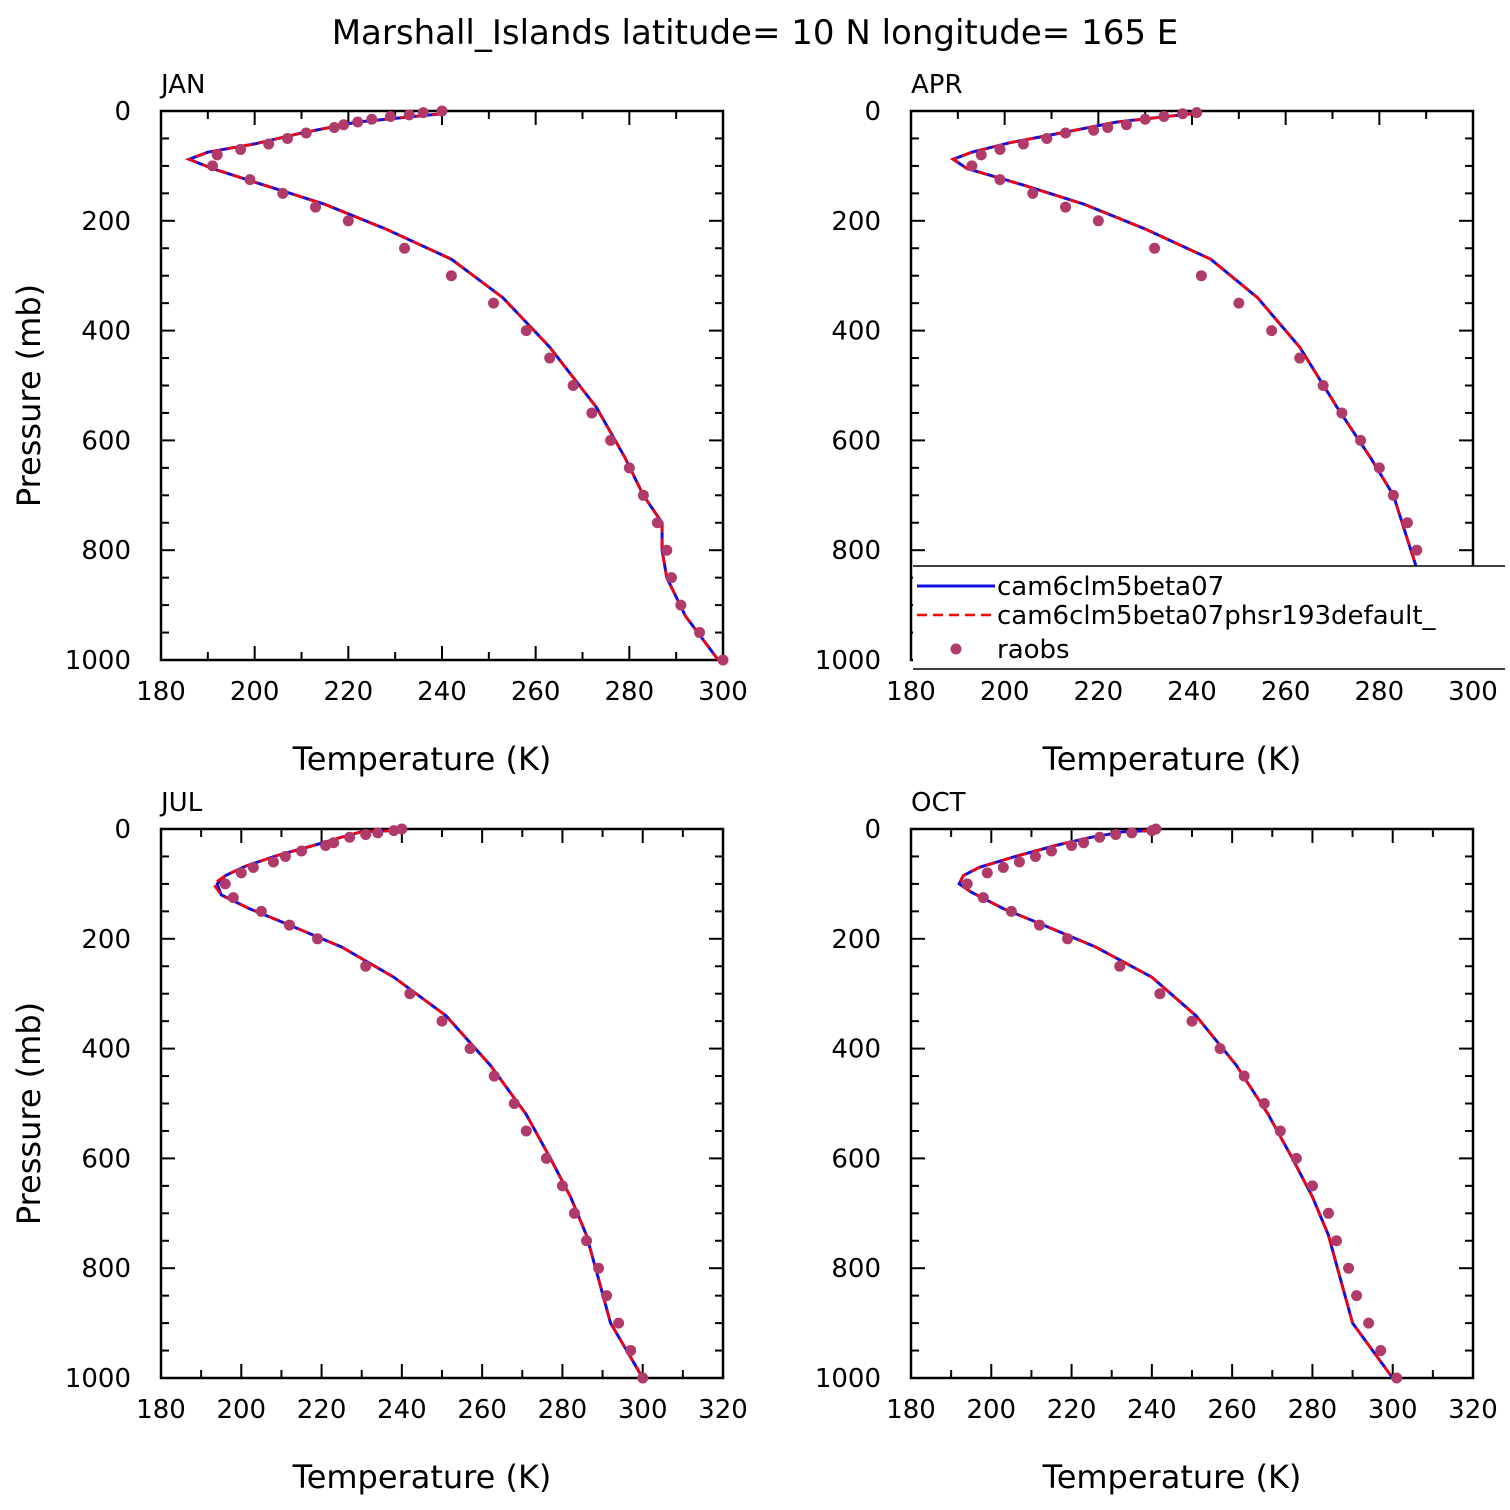  Describe the element at coordinates (911, 692) in the screenshot. I see `x-tick-label: 180` at that location.